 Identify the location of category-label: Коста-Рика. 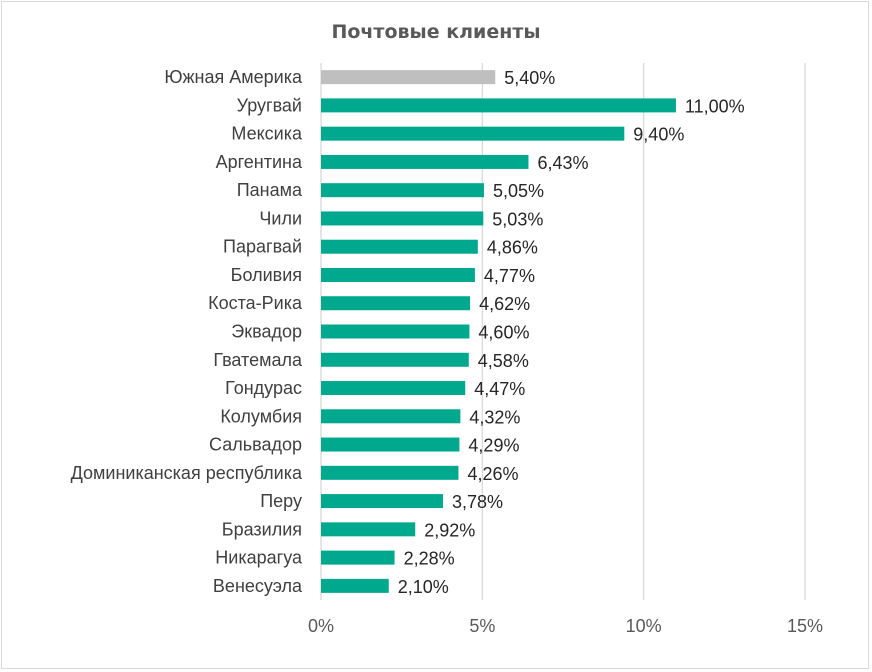
(255, 303).